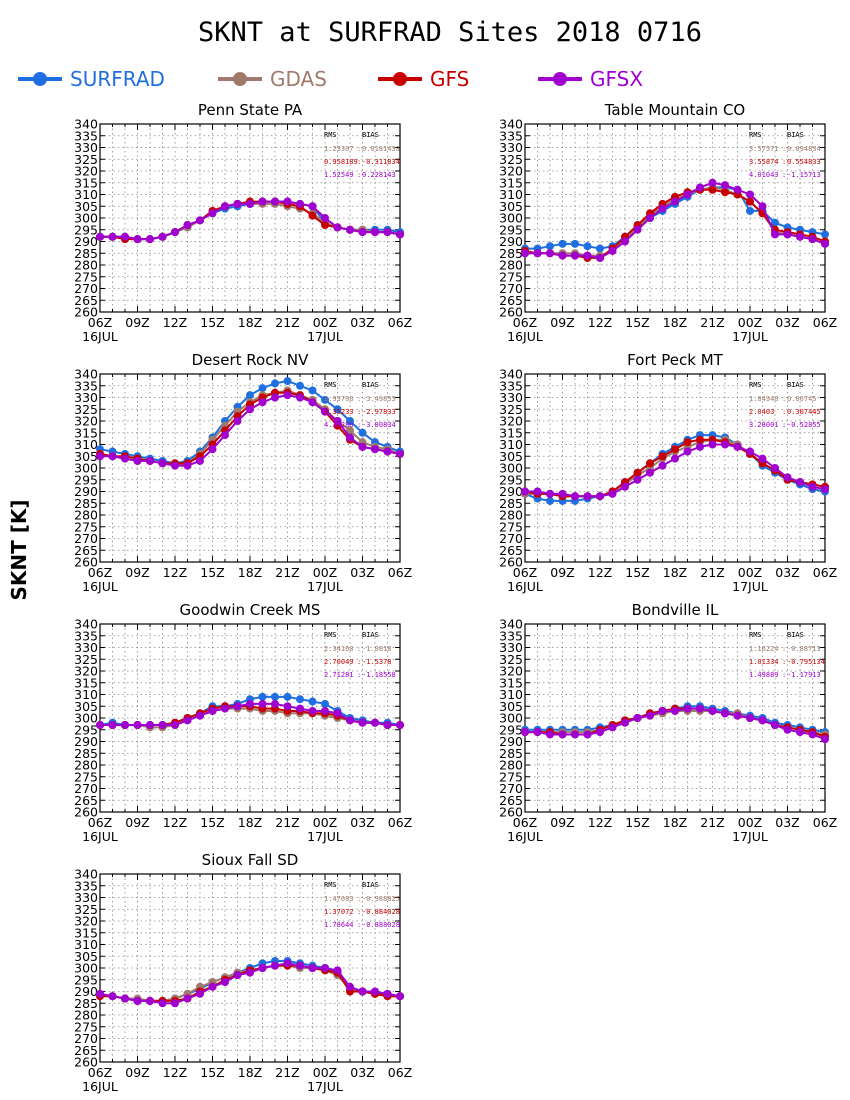  I want to click on legend-marker-gfsx, so click(560, 79).